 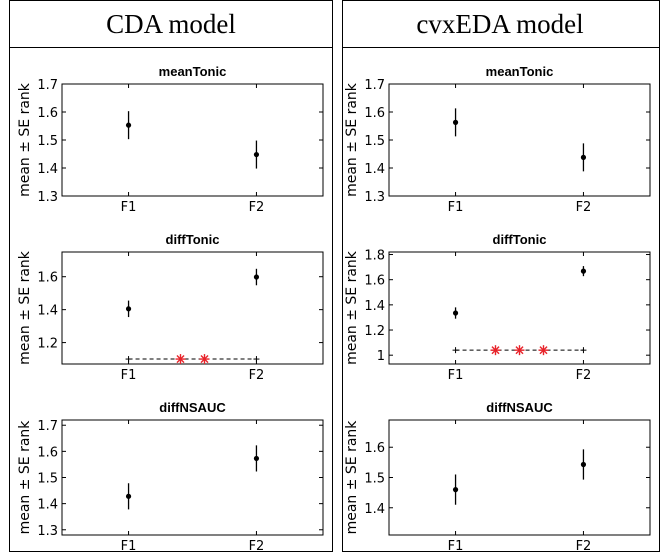 I want to click on panel-2: diffTonic mean ± SE rank 1.2 1.4 1.6 F1 F2, so click(x=170, y=307).